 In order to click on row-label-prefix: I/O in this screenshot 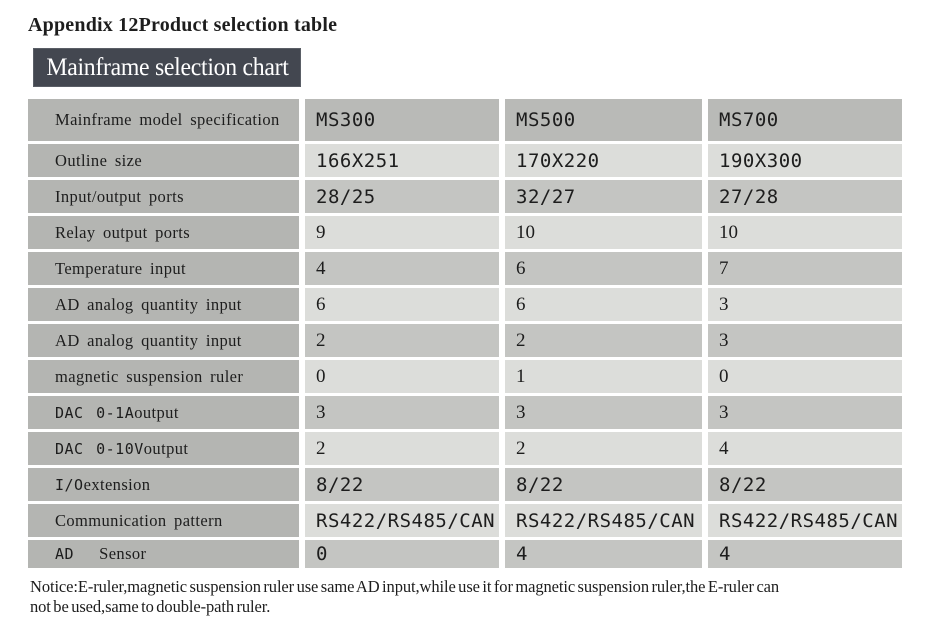, I will do `click(69, 484)`.